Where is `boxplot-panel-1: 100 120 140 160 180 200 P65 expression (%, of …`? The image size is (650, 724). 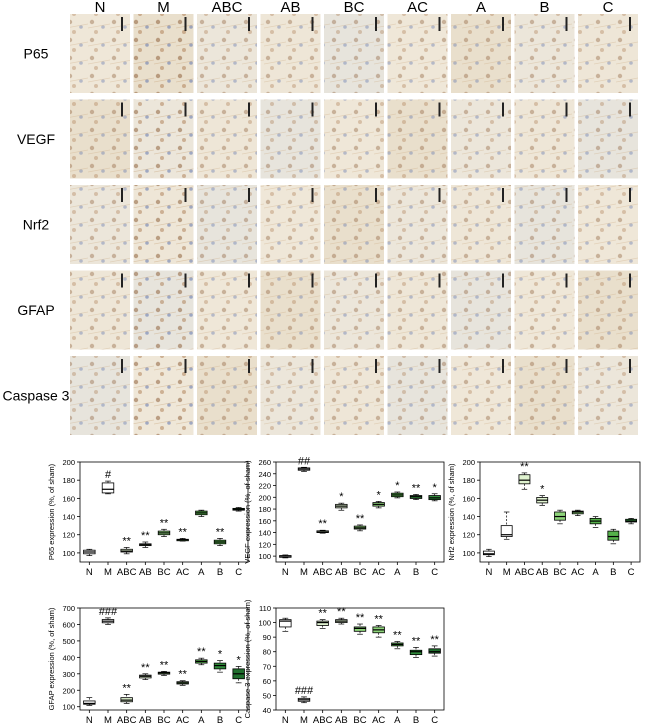
boxplot-panel-1: 100 120 140 160 180 200 P65 expression (%, of … is located at coordinates (148, 518).